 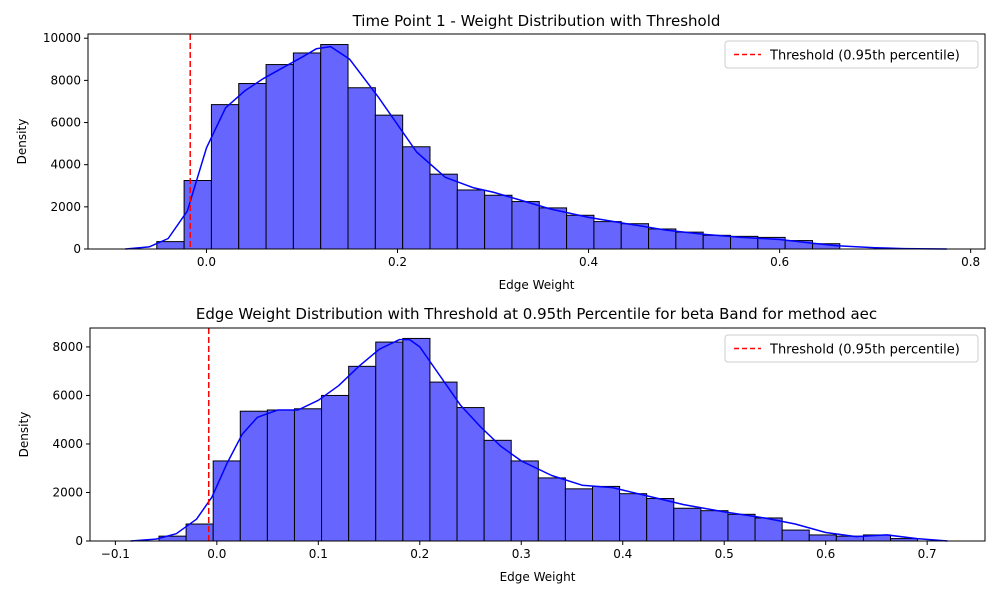 I want to click on x-axis-ticks: 0.0 0.2 0.4 0.6 0.8, so click(x=588, y=259).